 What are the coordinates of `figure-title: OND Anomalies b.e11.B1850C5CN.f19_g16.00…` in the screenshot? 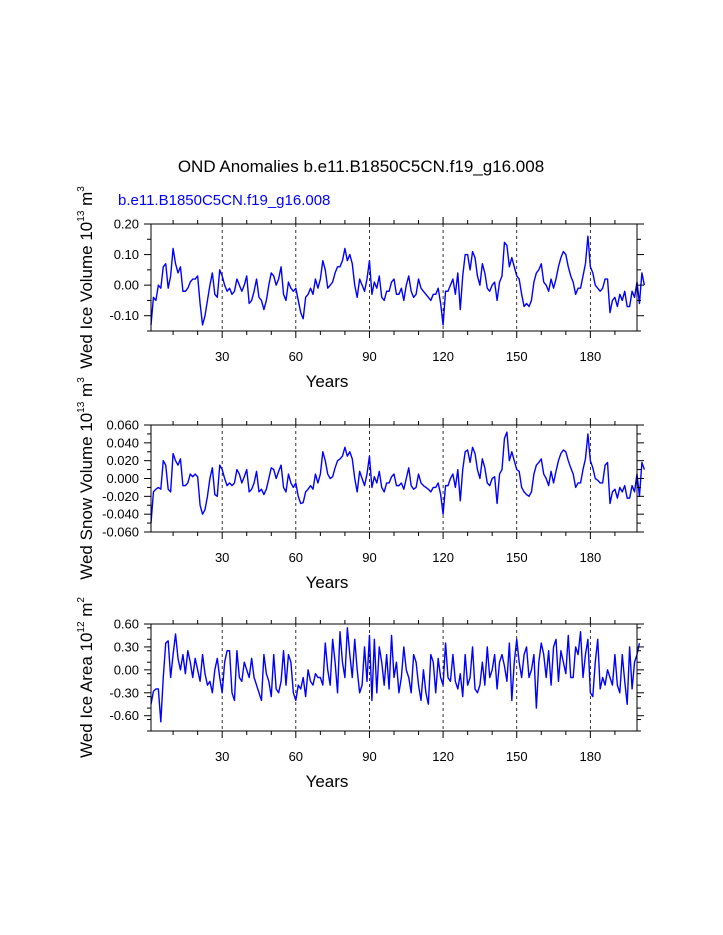 It's located at (361, 166).